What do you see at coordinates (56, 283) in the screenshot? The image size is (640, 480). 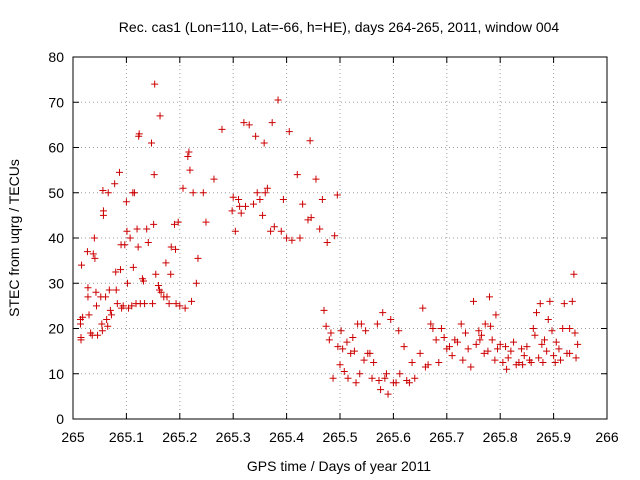 I see `y-tick-label: 30` at bounding box center [56, 283].